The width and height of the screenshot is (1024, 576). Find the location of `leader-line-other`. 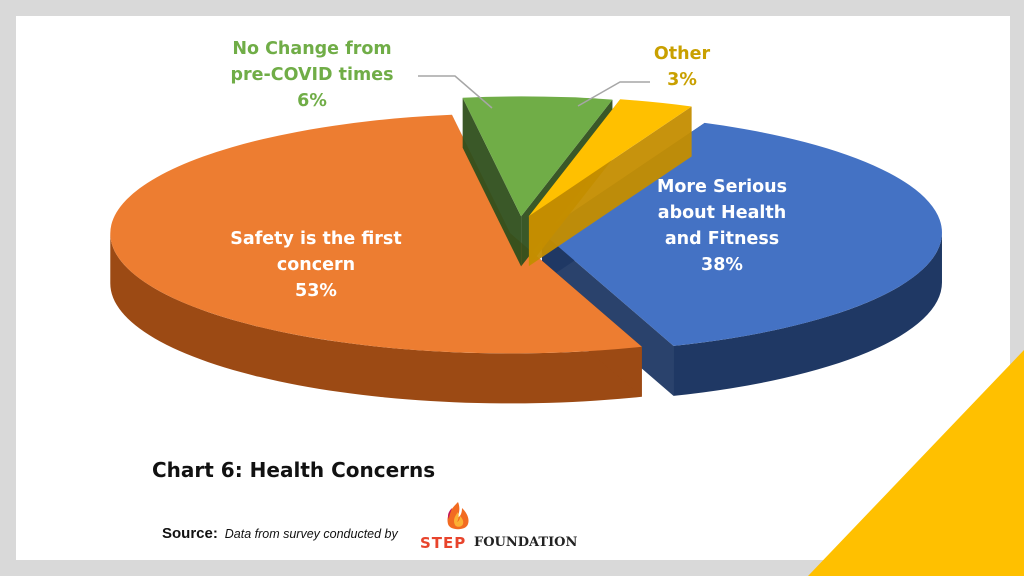

leader-line-other is located at coordinates (613, 94).